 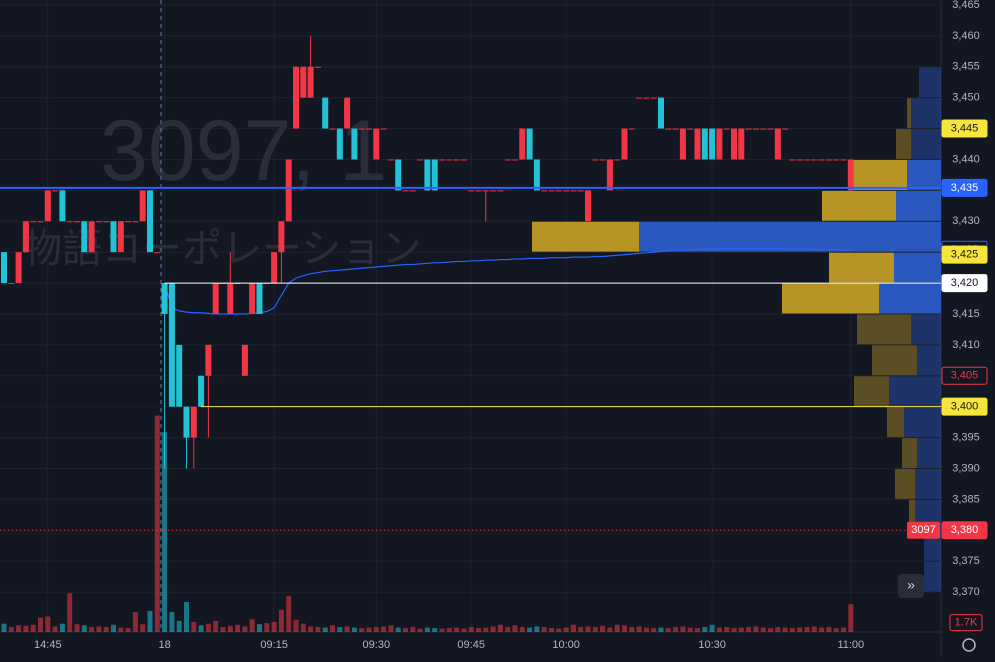 What do you see at coordinates (965, 530) in the screenshot?
I see `price-tag-label: 3,380` at bounding box center [965, 530].